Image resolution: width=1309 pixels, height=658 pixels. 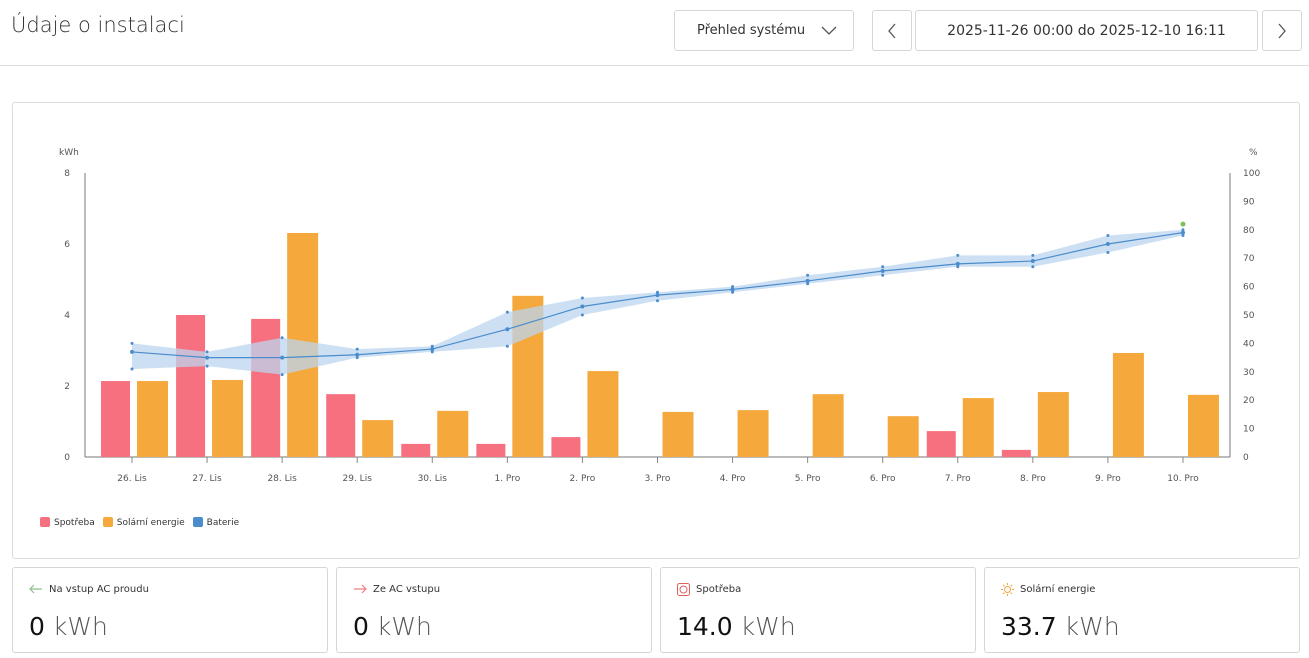 What do you see at coordinates (1253, 153) in the screenshot?
I see `y2-axis-label: %` at bounding box center [1253, 153].